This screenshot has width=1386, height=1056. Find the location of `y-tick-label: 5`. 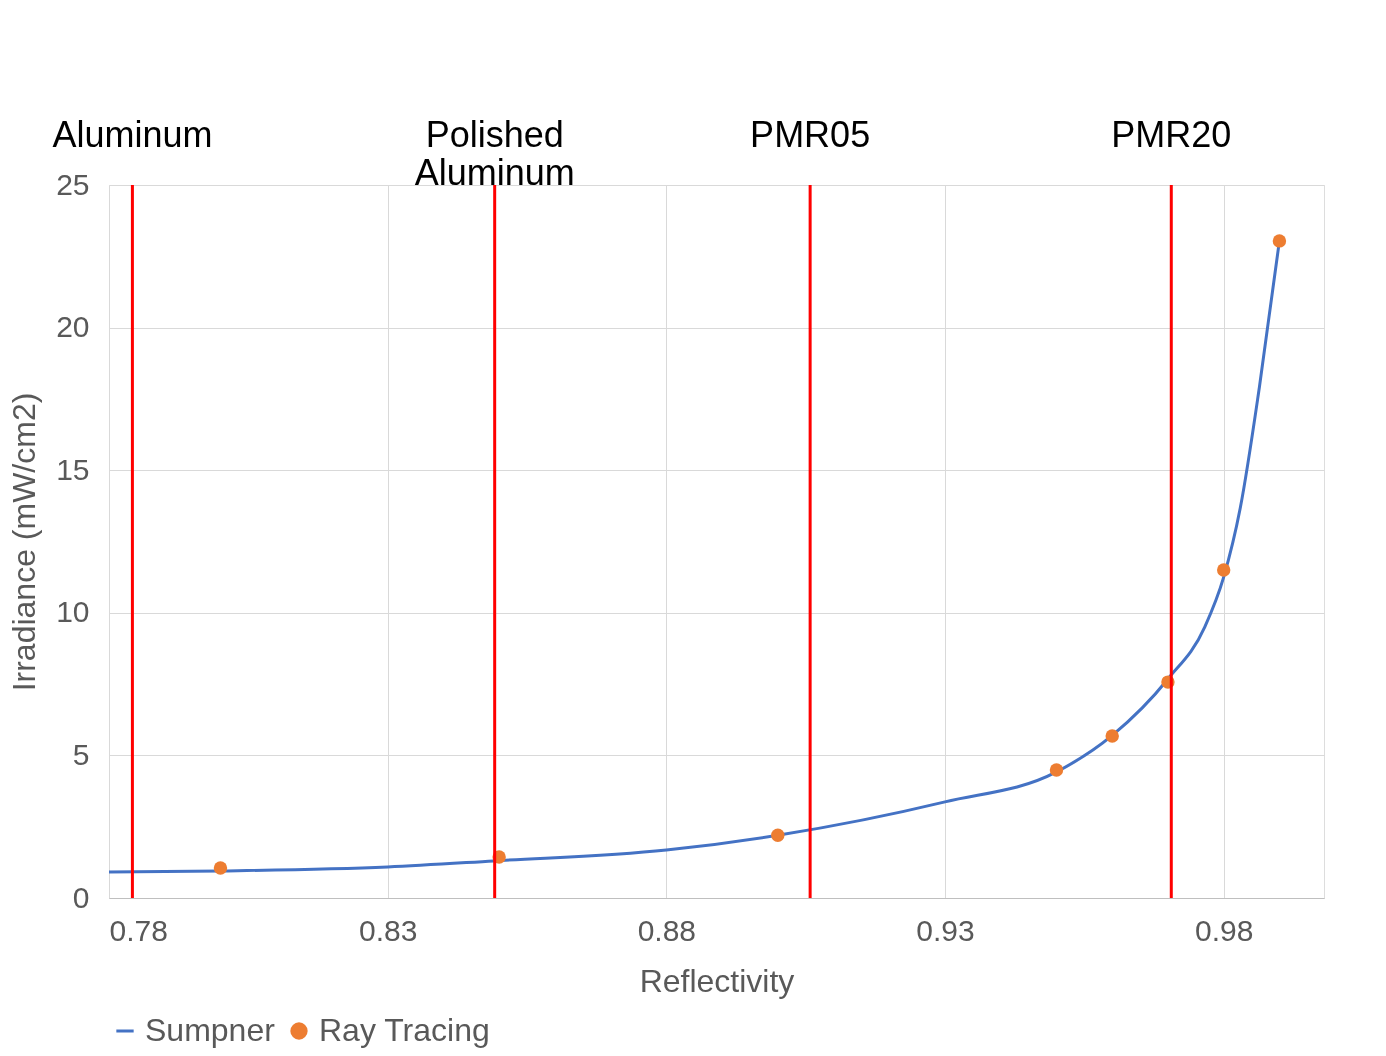

y-tick-label: 5 is located at coordinates (81, 754).